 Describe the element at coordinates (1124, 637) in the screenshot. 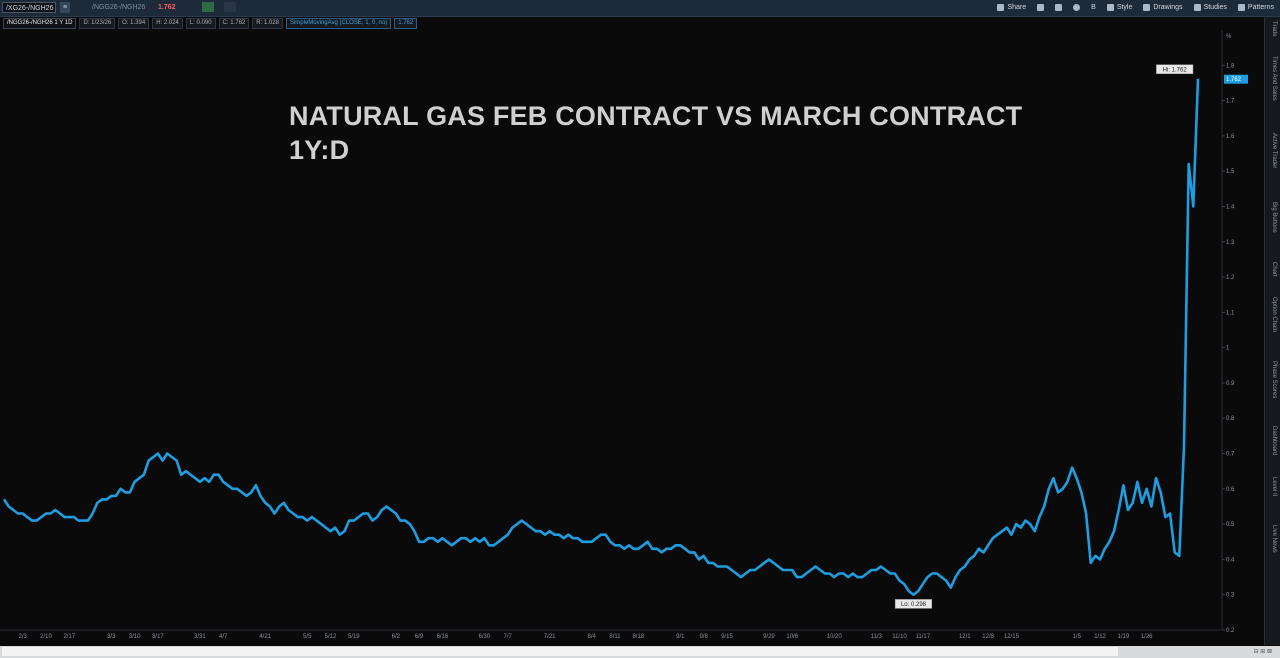

I see `x-tick-label: 1/19` at that location.